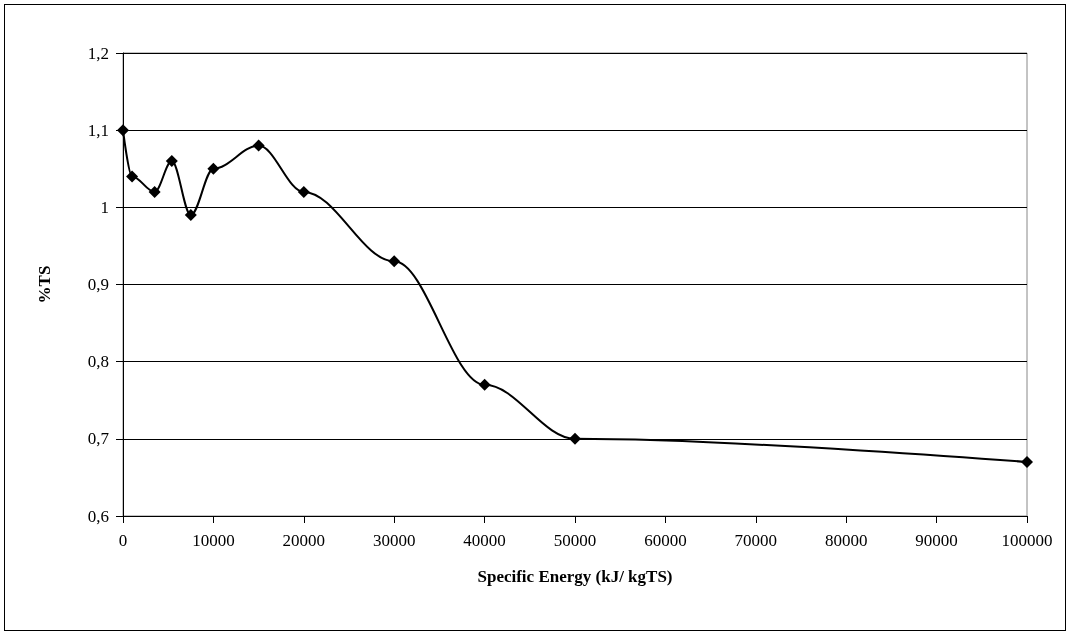 The width and height of the screenshot is (1072, 637). What do you see at coordinates (44, 284) in the screenshot?
I see `y-axis-title: %TS` at bounding box center [44, 284].